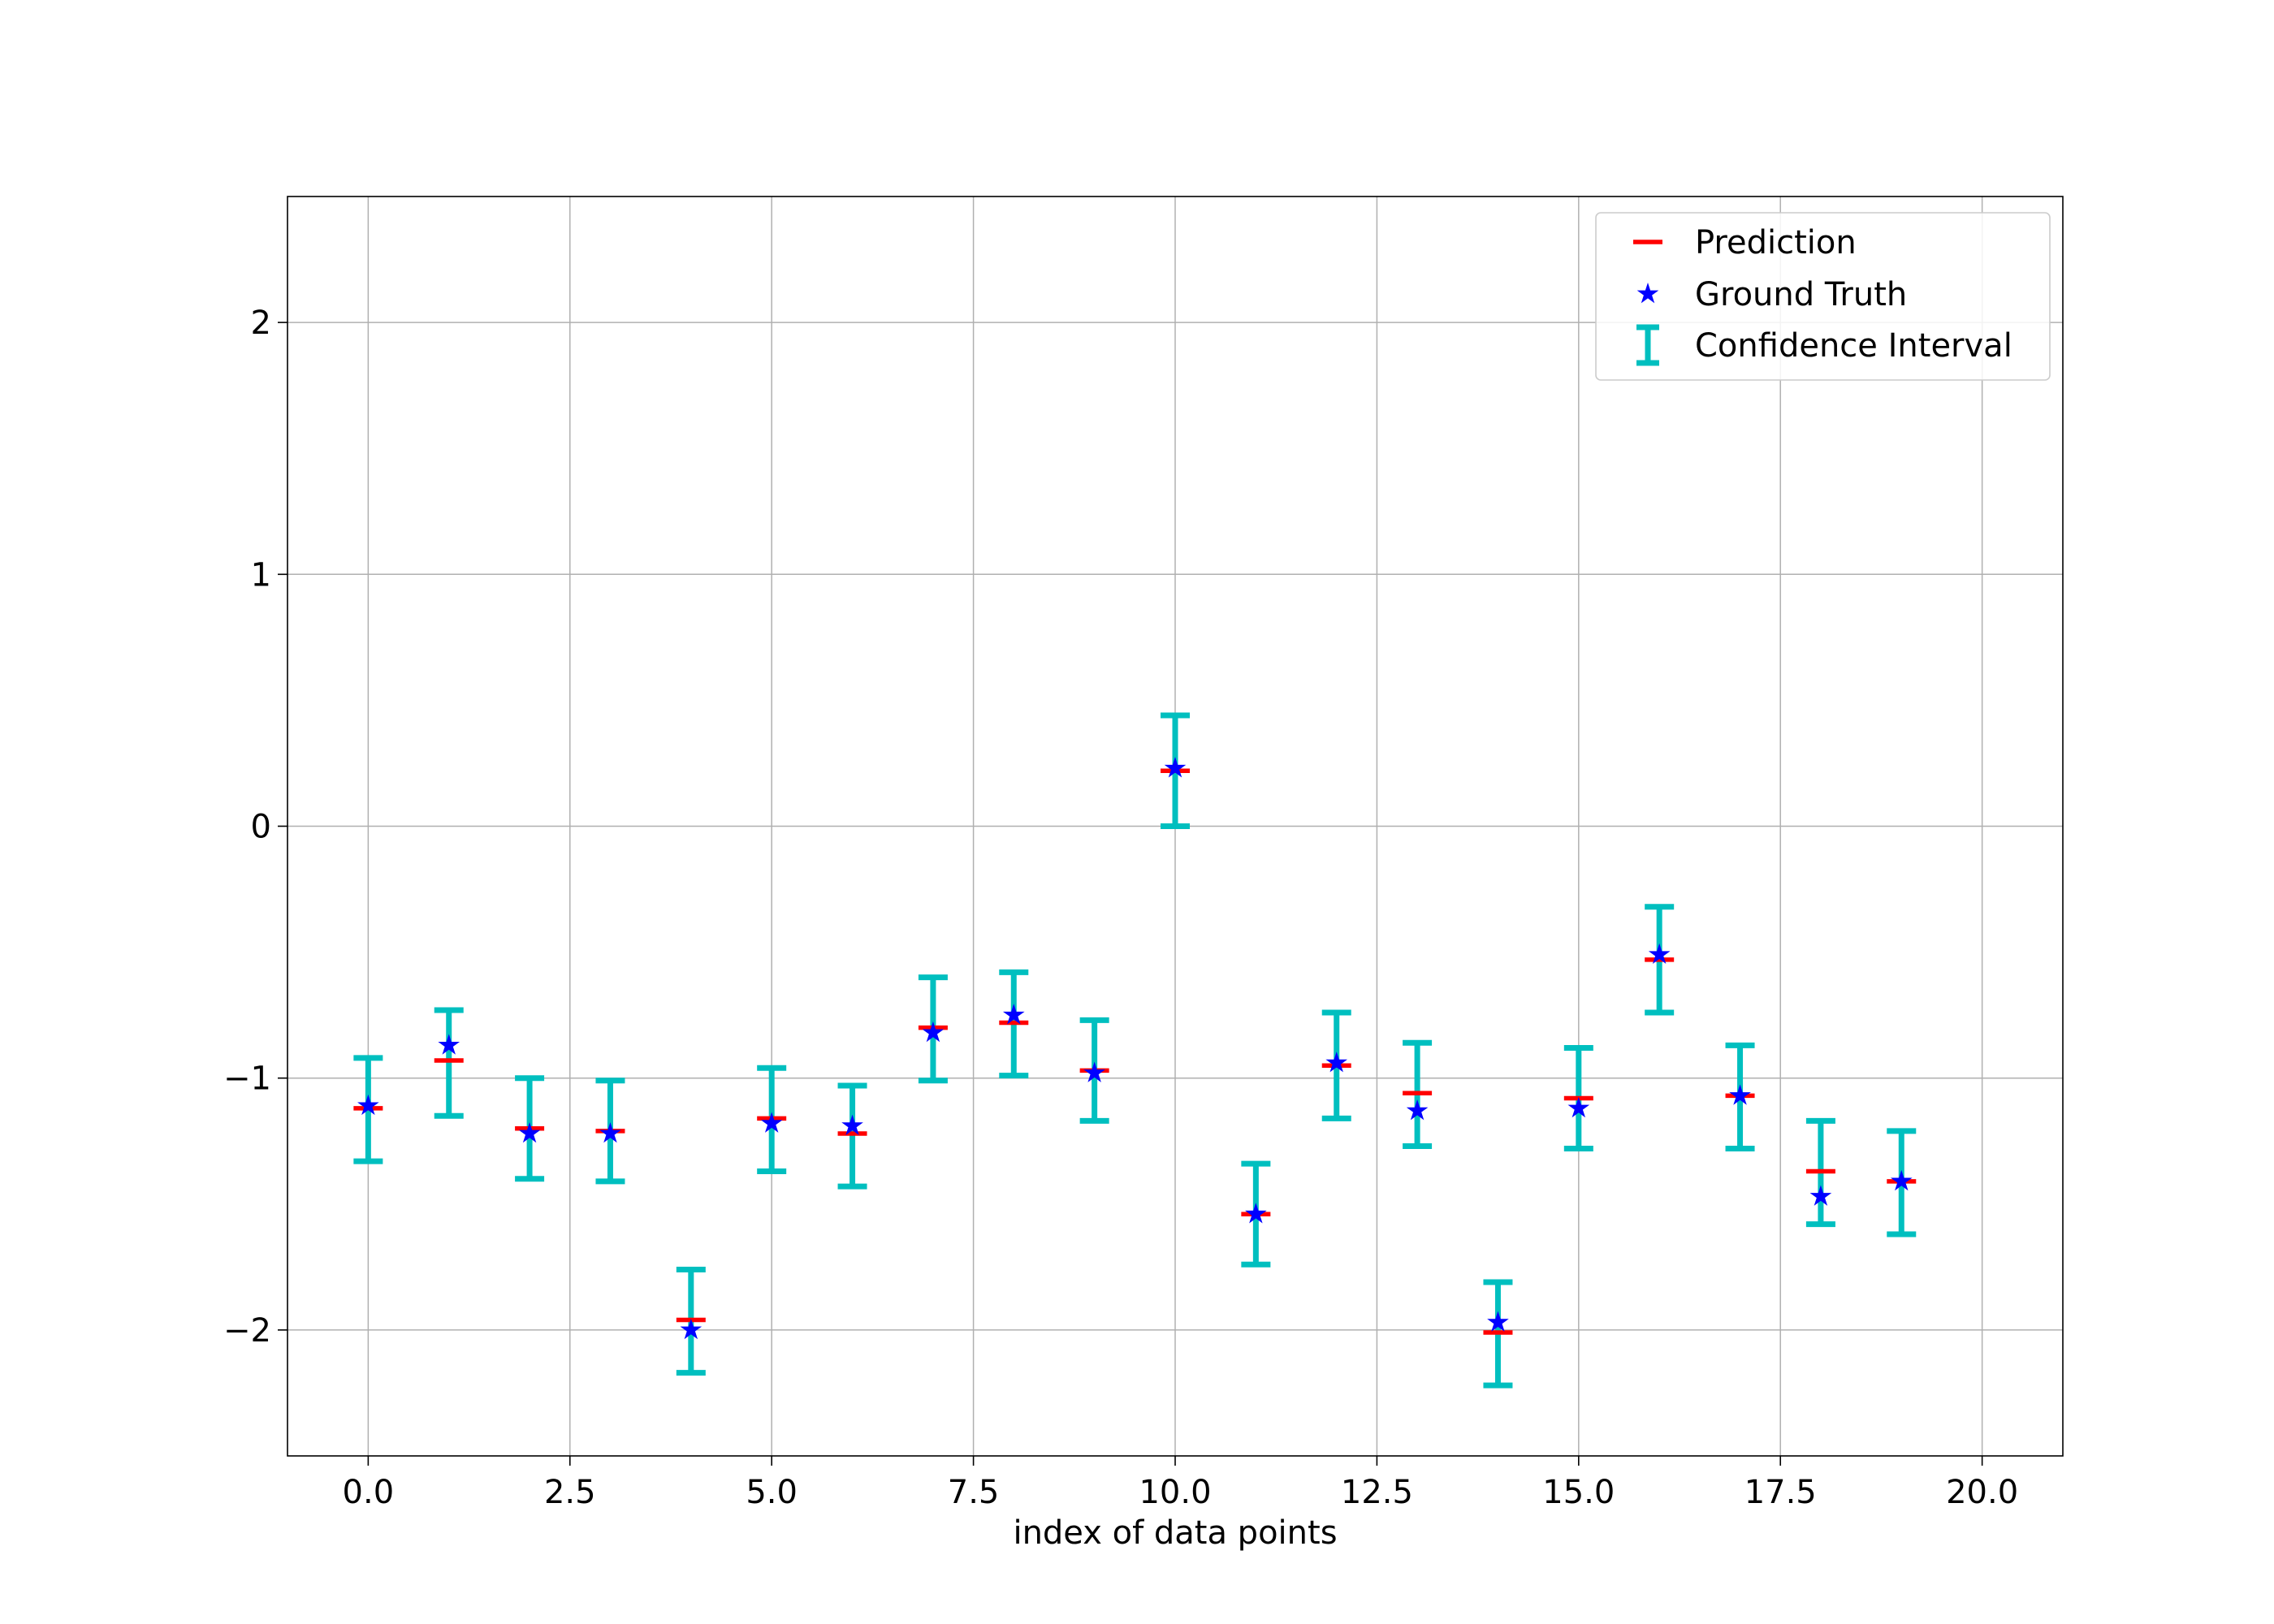 Image resolution: width=2274 pixels, height=1624 pixels. I want to click on y-tick-label: −1, so click(247, 1079).